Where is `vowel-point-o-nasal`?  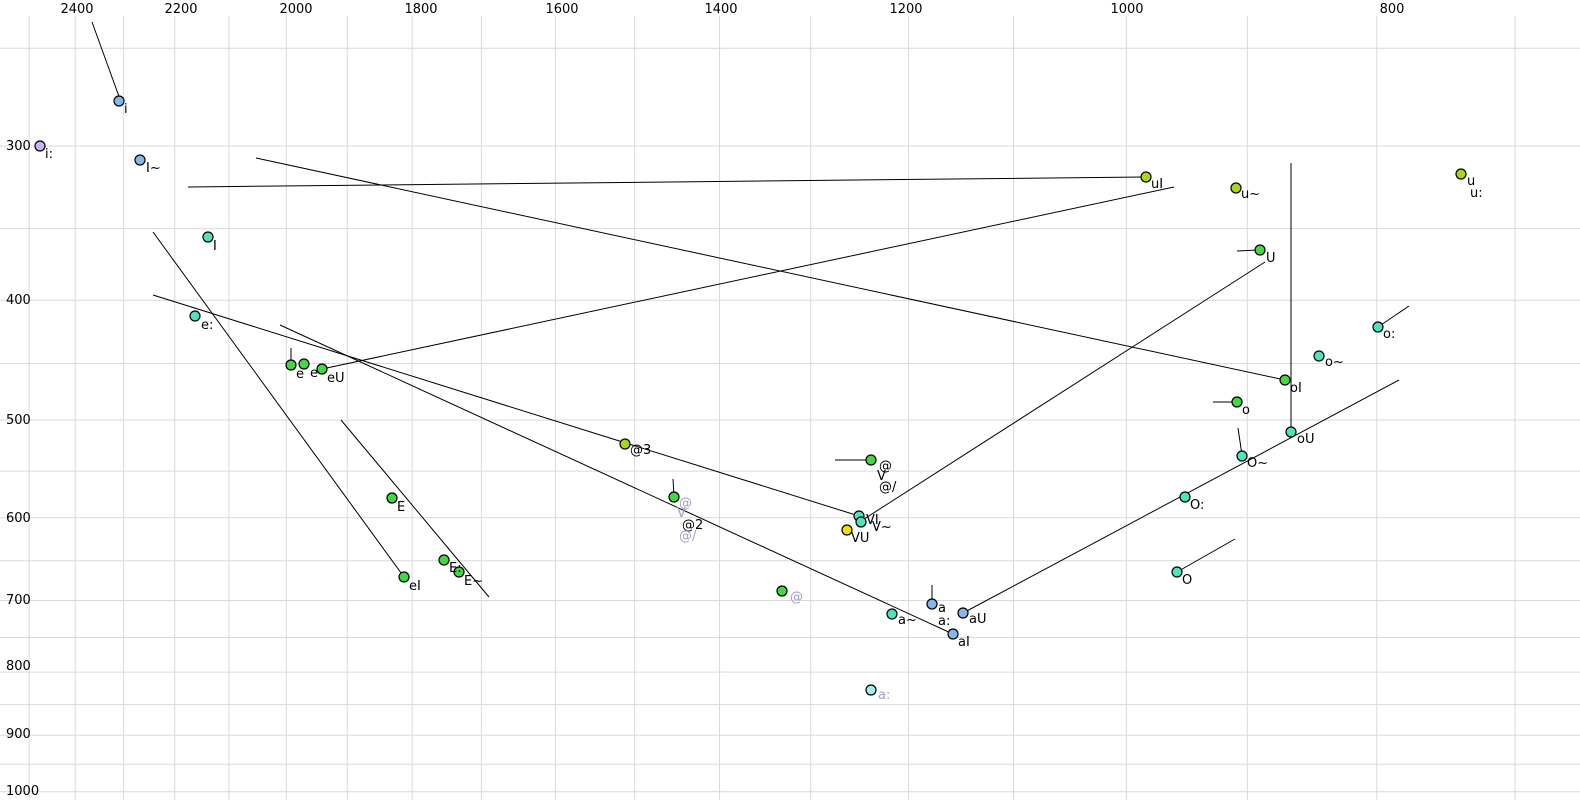 vowel-point-o-nasal is located at coordinates (1319, 356).